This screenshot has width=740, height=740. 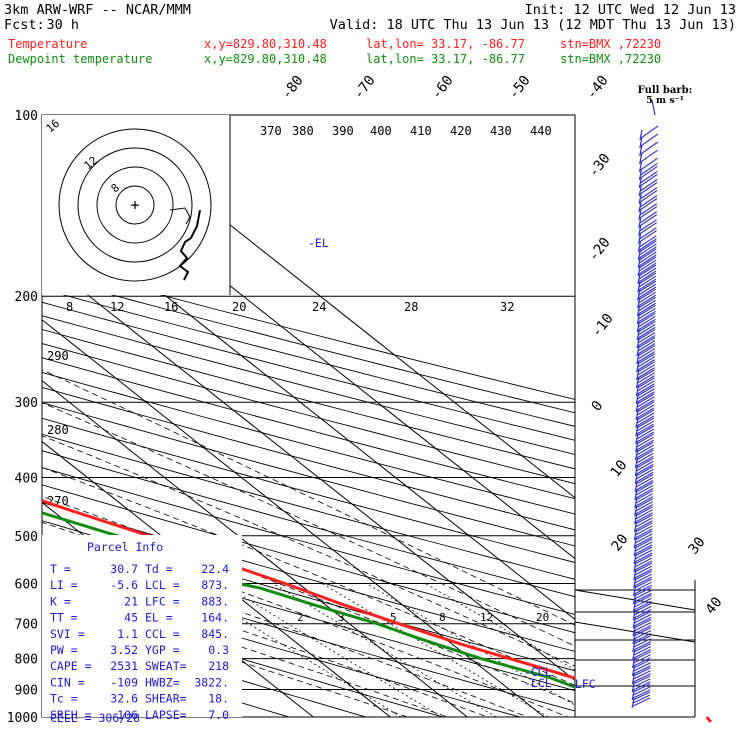 I want to click on mixing-ratio-label: 20, so click(x=542, y=617).